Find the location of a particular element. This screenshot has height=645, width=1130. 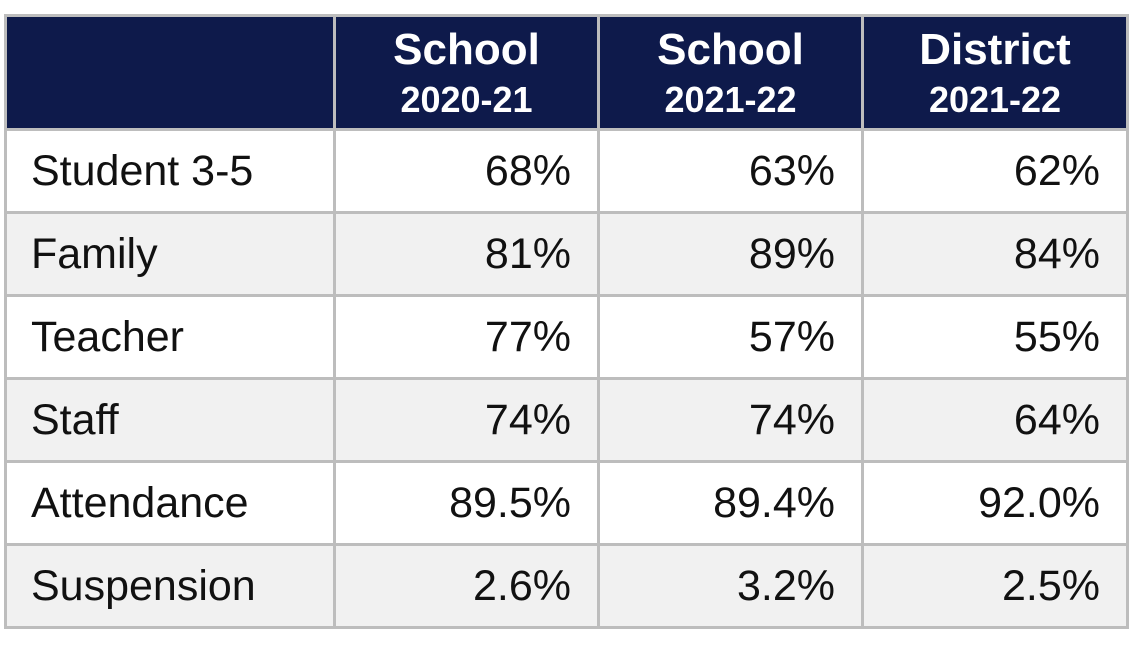

cell-value: 92.0% is located at coordinates (995, 503).